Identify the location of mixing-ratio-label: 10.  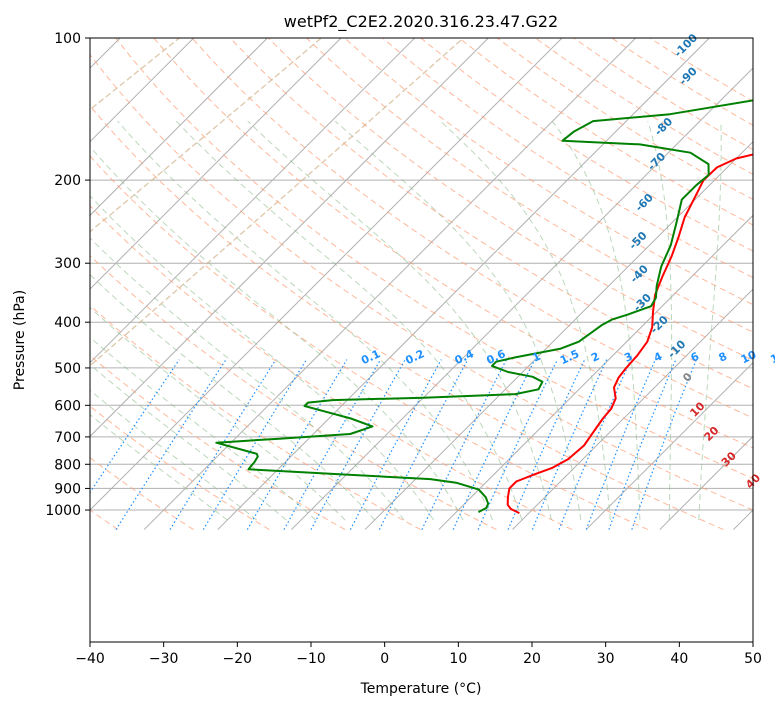
(749, 357).